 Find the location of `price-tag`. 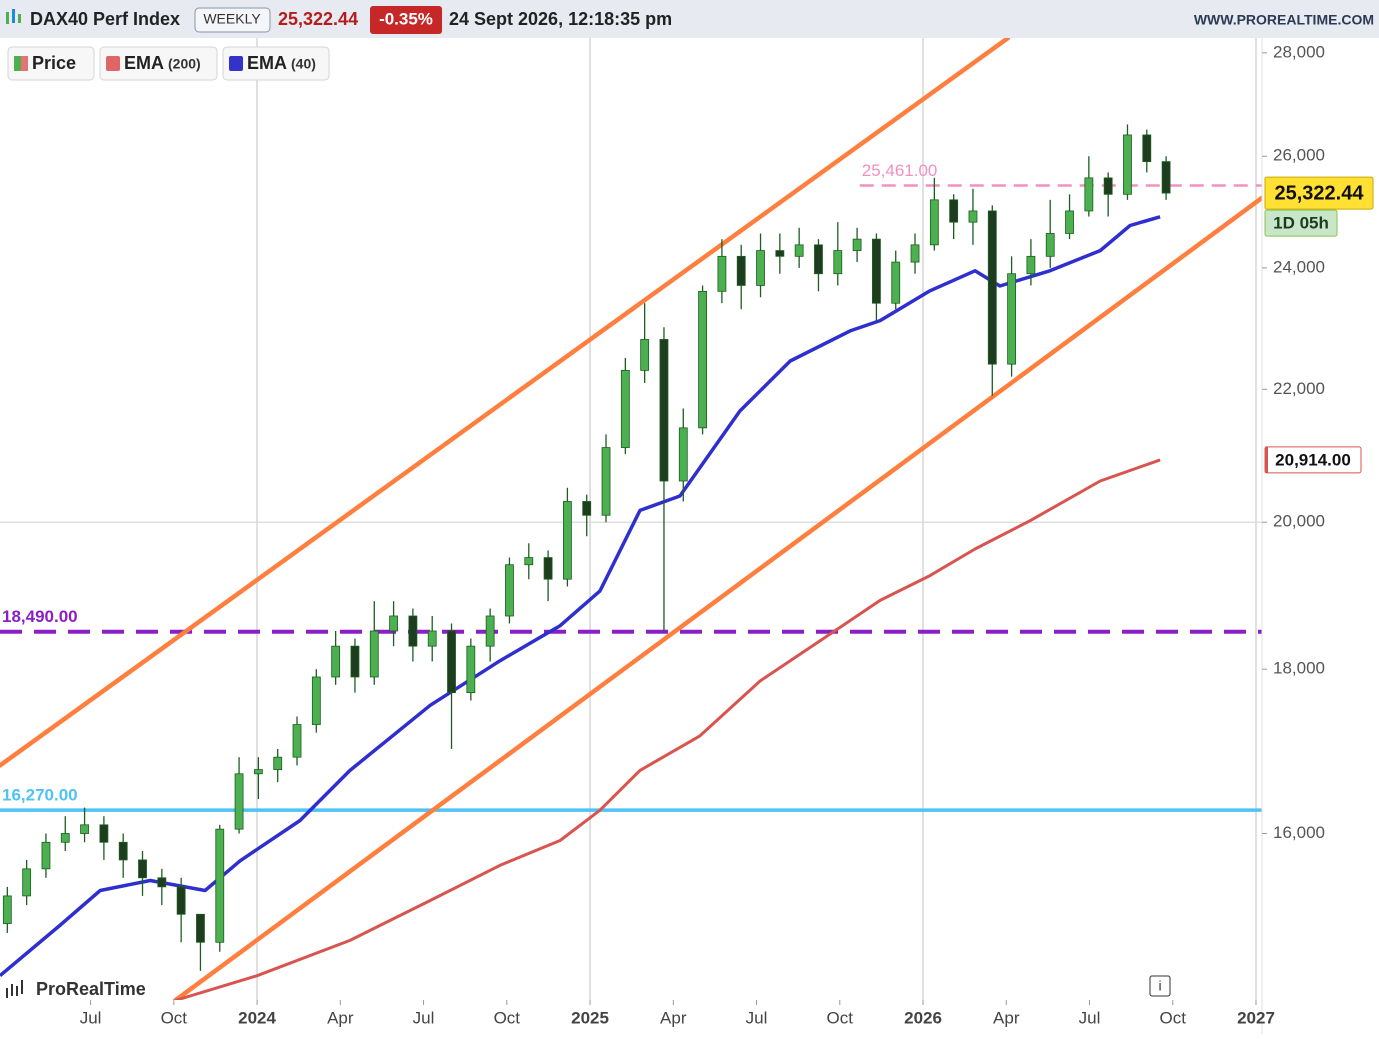

price-tag is located at coordinates (1319, 193).